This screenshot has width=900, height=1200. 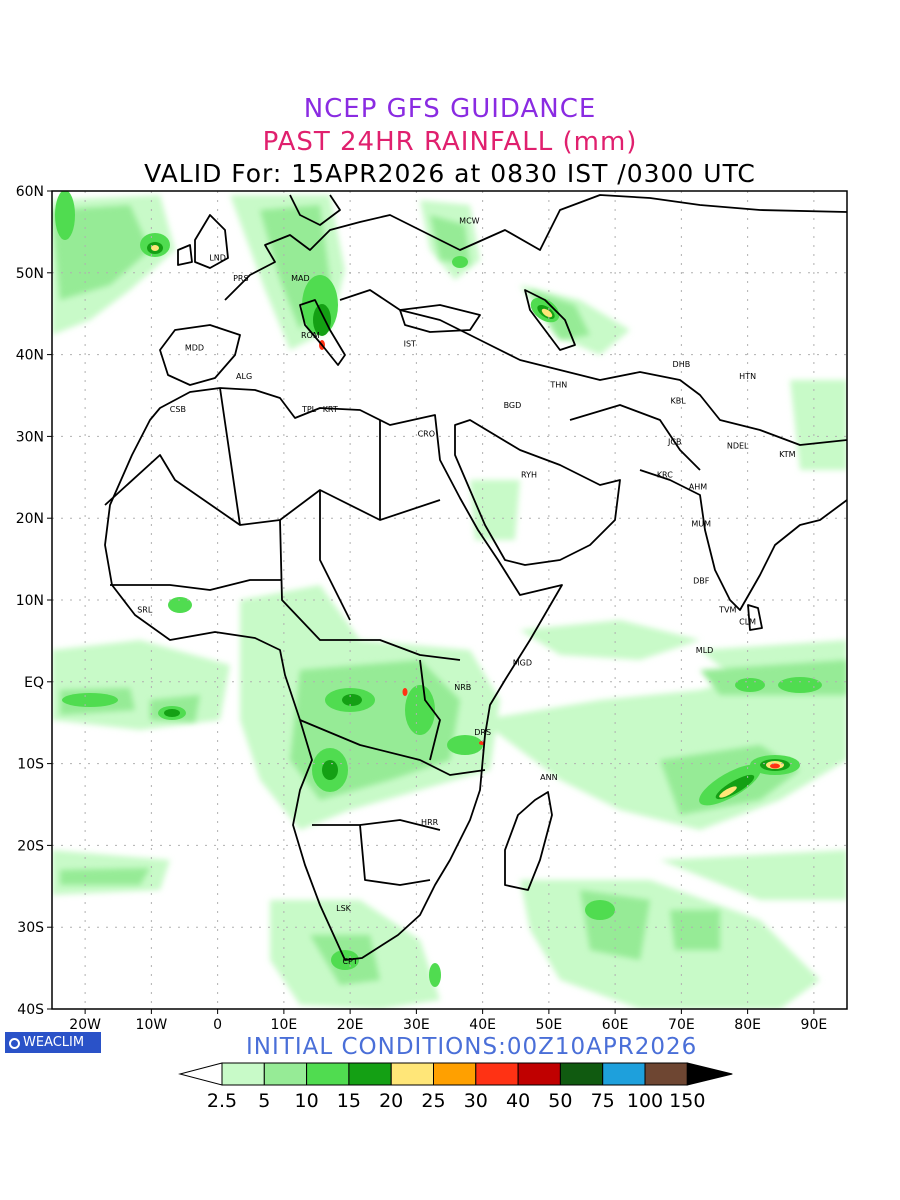 What do you see at coordinates (747, 622) in the screenshot?
I see `station-clm: CLM` at bounding box center [747, 622].